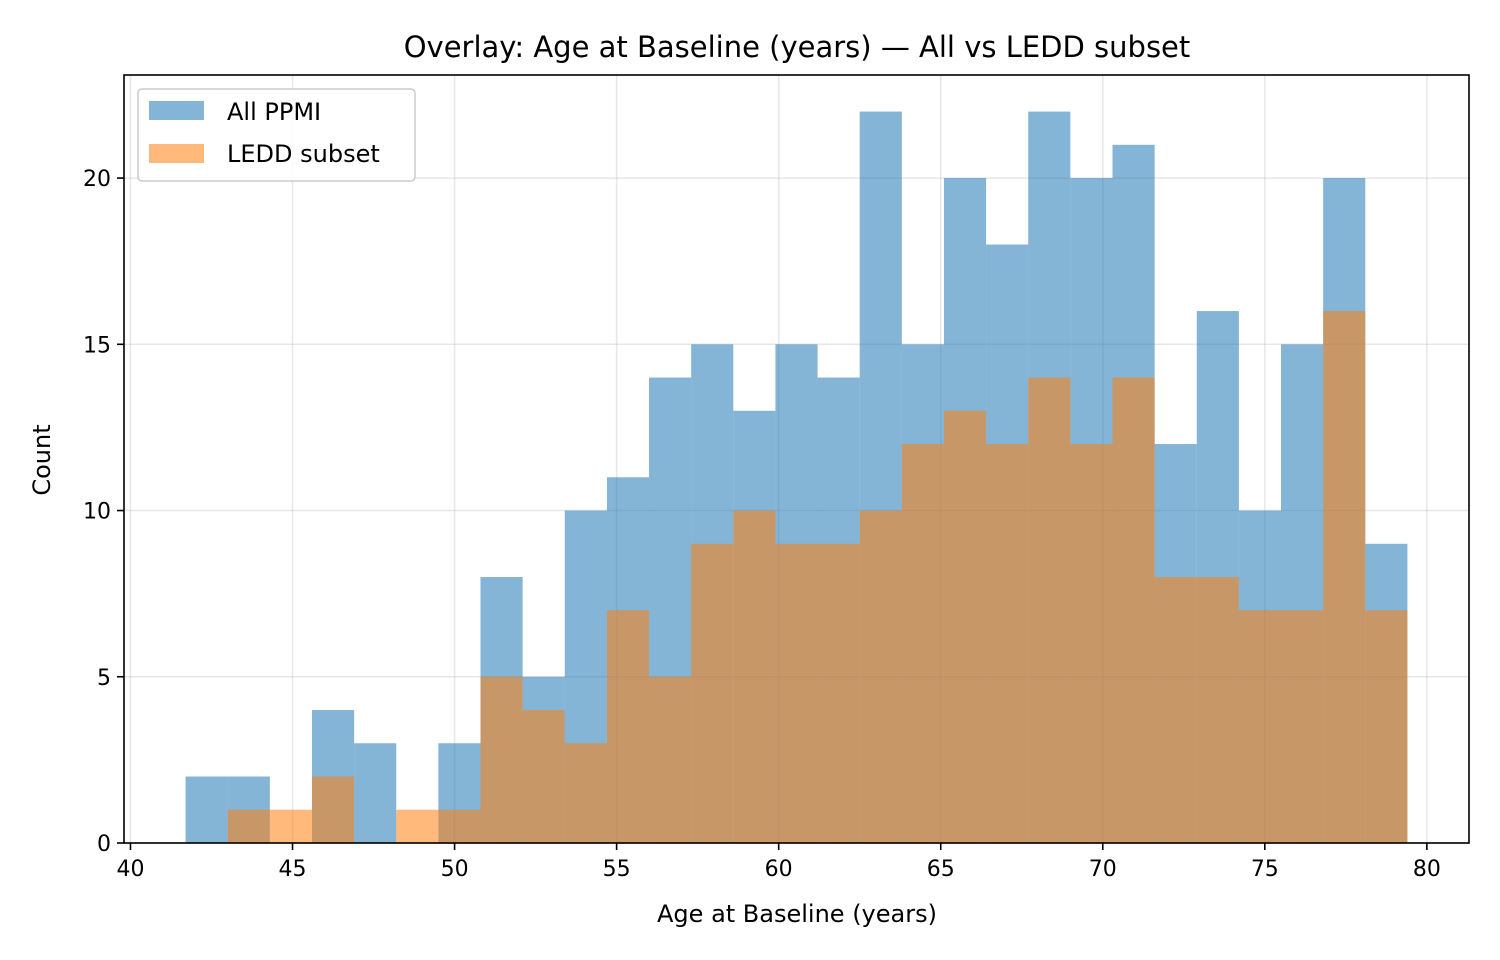  I want to click on x-axis-label: Age at Baseline (years), so click(797, 914).